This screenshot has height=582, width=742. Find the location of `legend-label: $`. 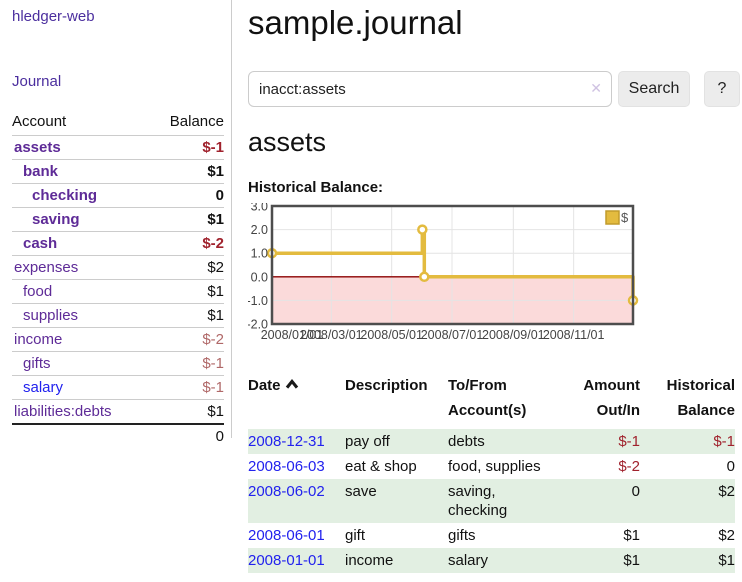

legend-label: $ is located at coordinates (625, 217).